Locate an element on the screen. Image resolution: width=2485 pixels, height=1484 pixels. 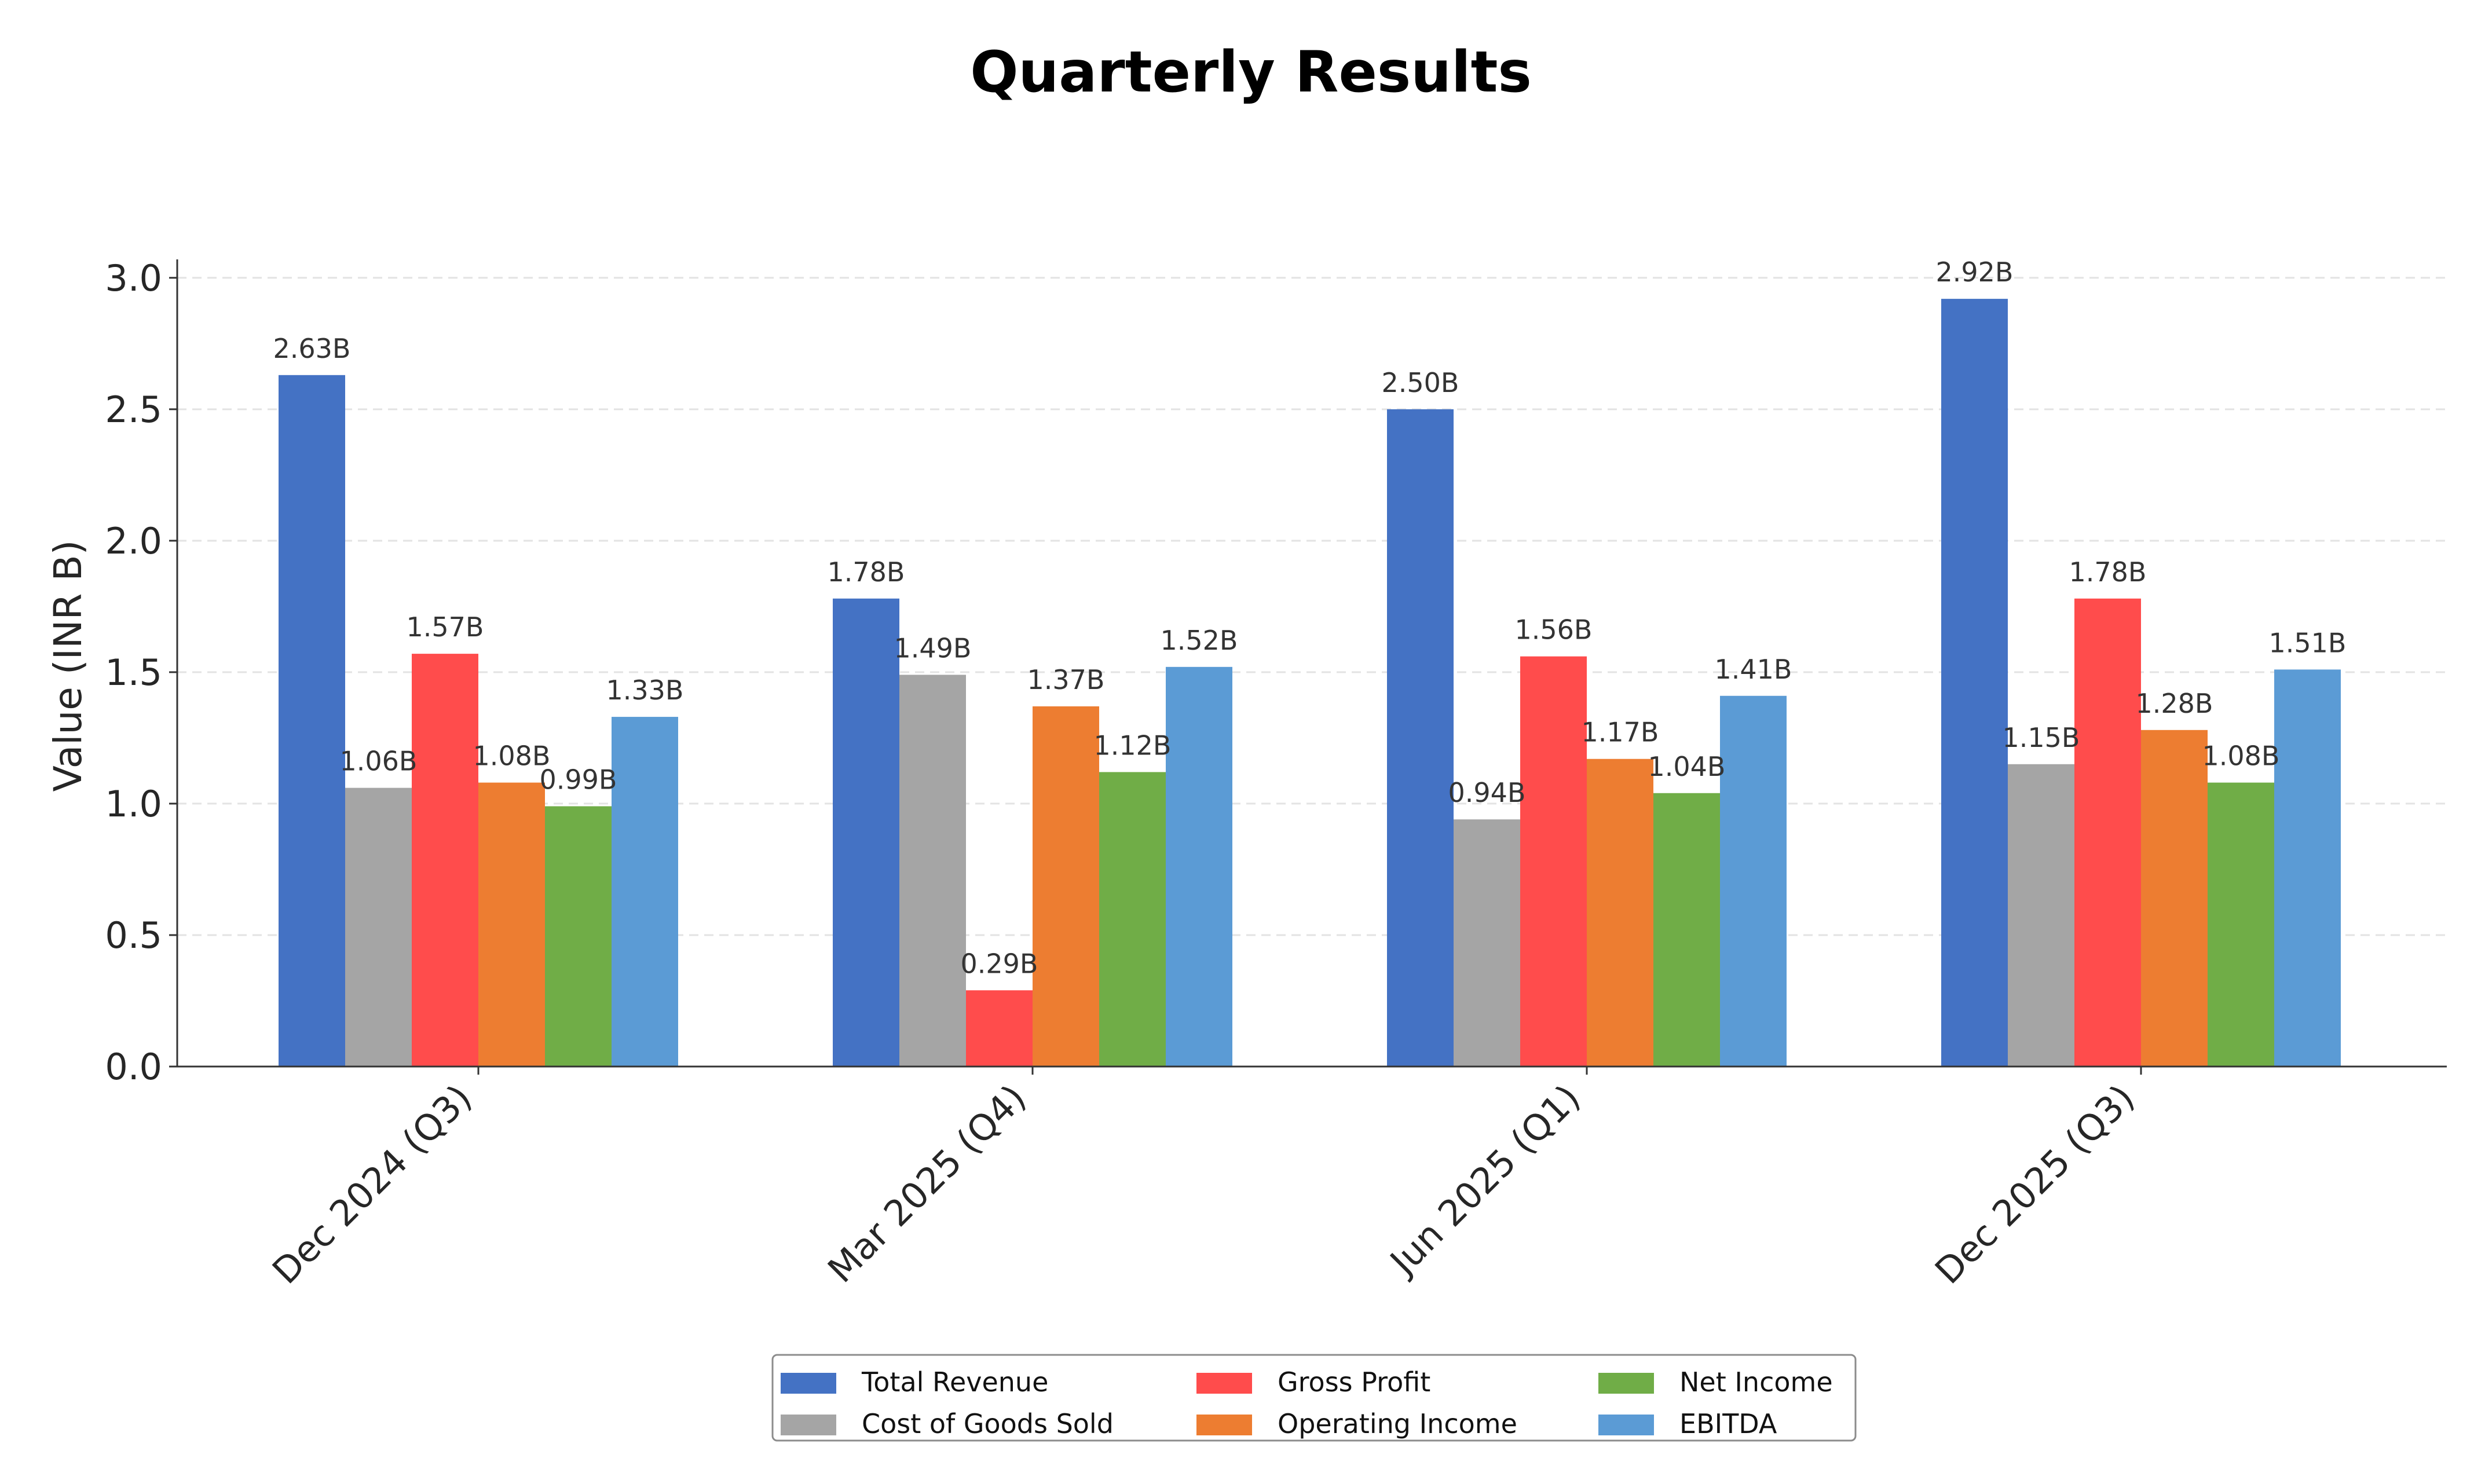
data-label: 2.92B is located at coordinates (1975, 272).